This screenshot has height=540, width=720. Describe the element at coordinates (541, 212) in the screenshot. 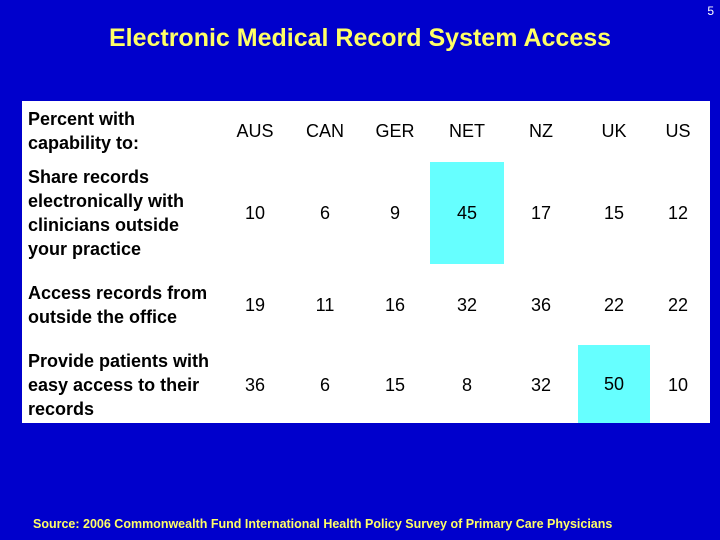

I see `table-cell: 17` at that location.